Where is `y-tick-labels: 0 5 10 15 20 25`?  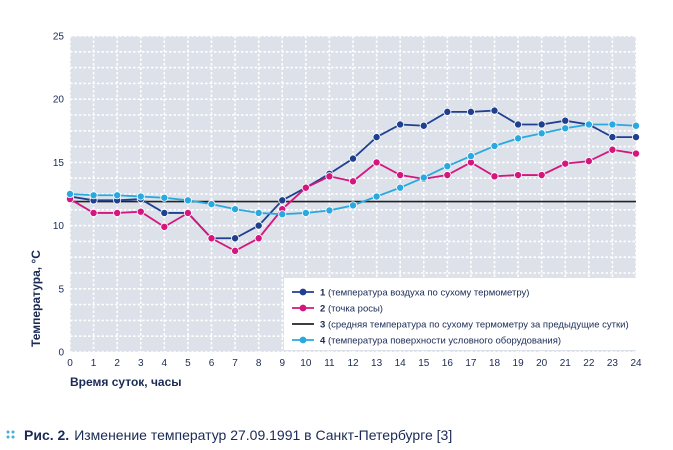 y-tick-labels: 0 5 10 15 20 25 is located at coordinates (59, 195).